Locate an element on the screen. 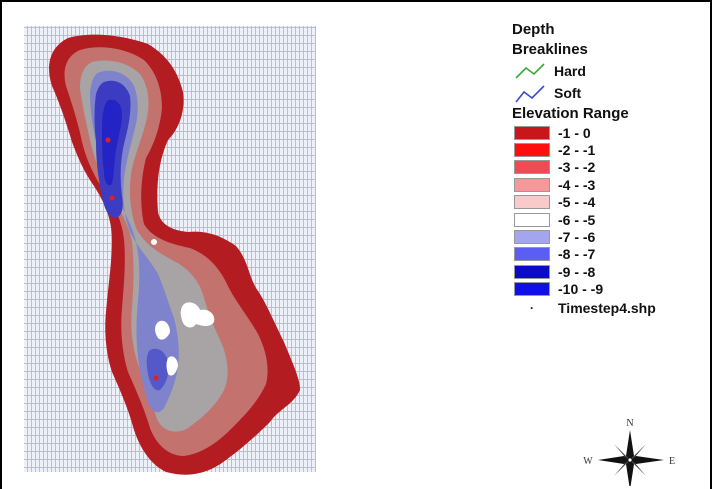 This screenshot has width=712, height=489. compass-n-label: N is located at coordinates (629, 423).